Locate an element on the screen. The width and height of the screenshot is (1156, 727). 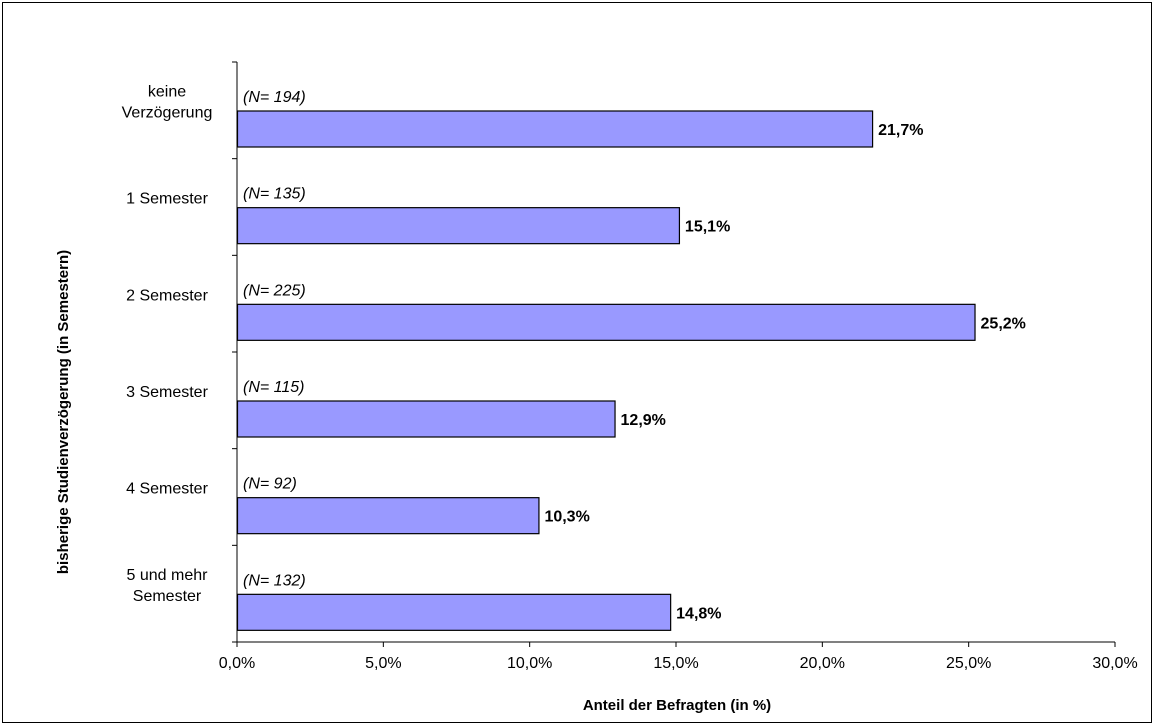
value-label: 10,3% is located at coordinates (566, 517).